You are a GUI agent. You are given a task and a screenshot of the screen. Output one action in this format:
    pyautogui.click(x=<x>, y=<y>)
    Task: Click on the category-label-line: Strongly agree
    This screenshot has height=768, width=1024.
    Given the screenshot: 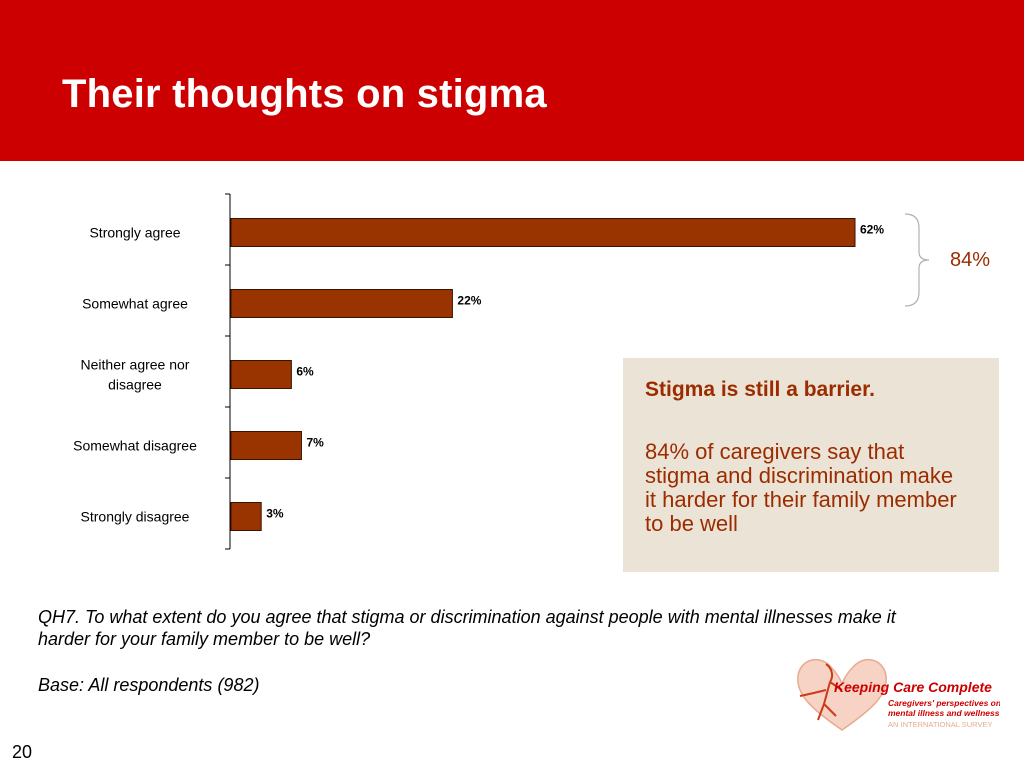 What is the action you would take?
    pyautogui.click(x=134, y=233)
    